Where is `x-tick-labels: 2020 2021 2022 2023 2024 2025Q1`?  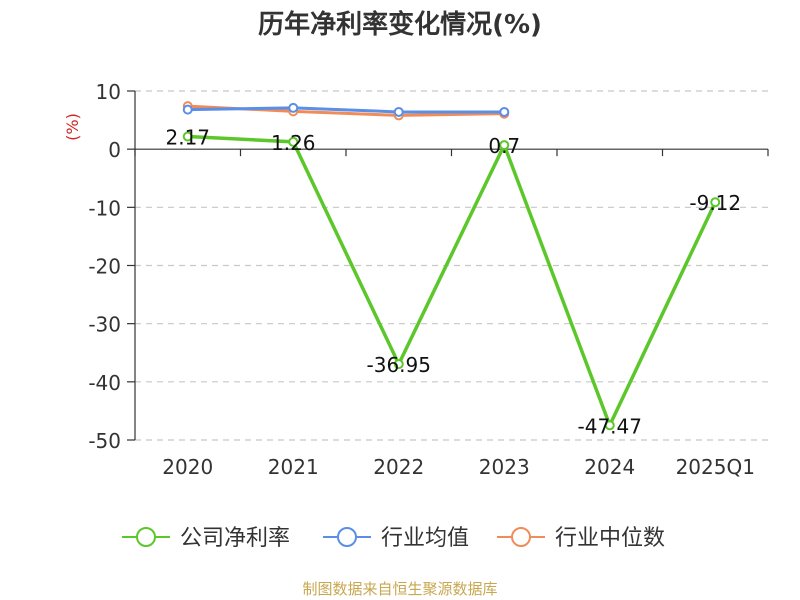 x-tick-labels: 2020 2021 2022 2023 2024 2025Q1 is located at coordinates (458, 467).